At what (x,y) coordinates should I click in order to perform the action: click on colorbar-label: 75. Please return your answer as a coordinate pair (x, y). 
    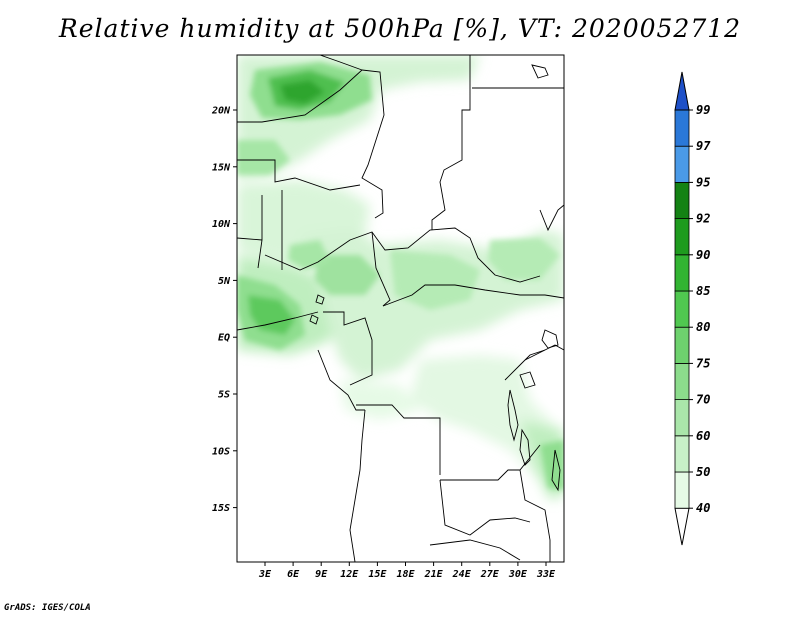
    Looking at the image, I should click on (703, 363).